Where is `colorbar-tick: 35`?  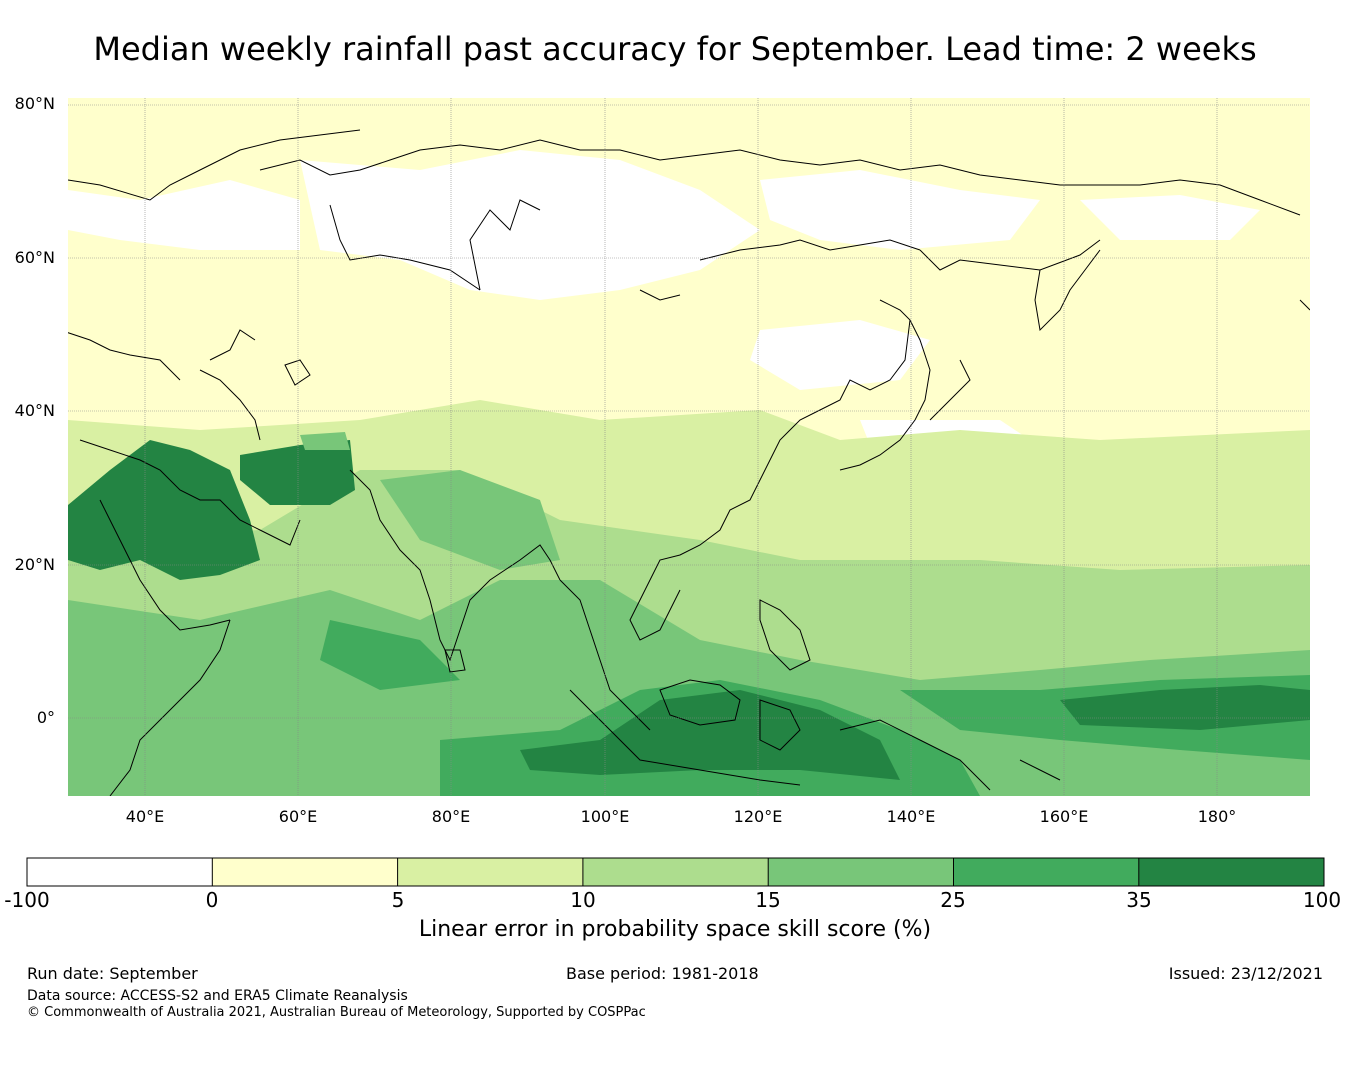 colorbar-tick: 35 is located at coordinates (1139, 900).